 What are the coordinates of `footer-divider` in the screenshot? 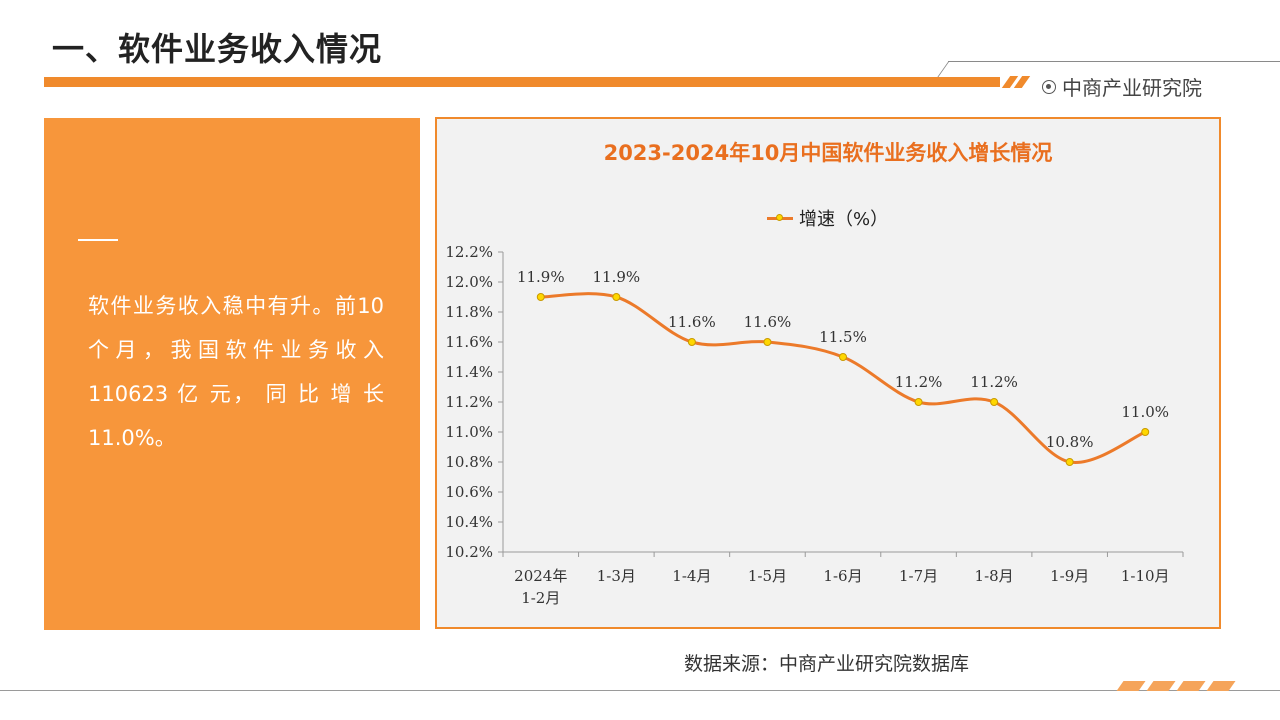 It's located at (640, 690).